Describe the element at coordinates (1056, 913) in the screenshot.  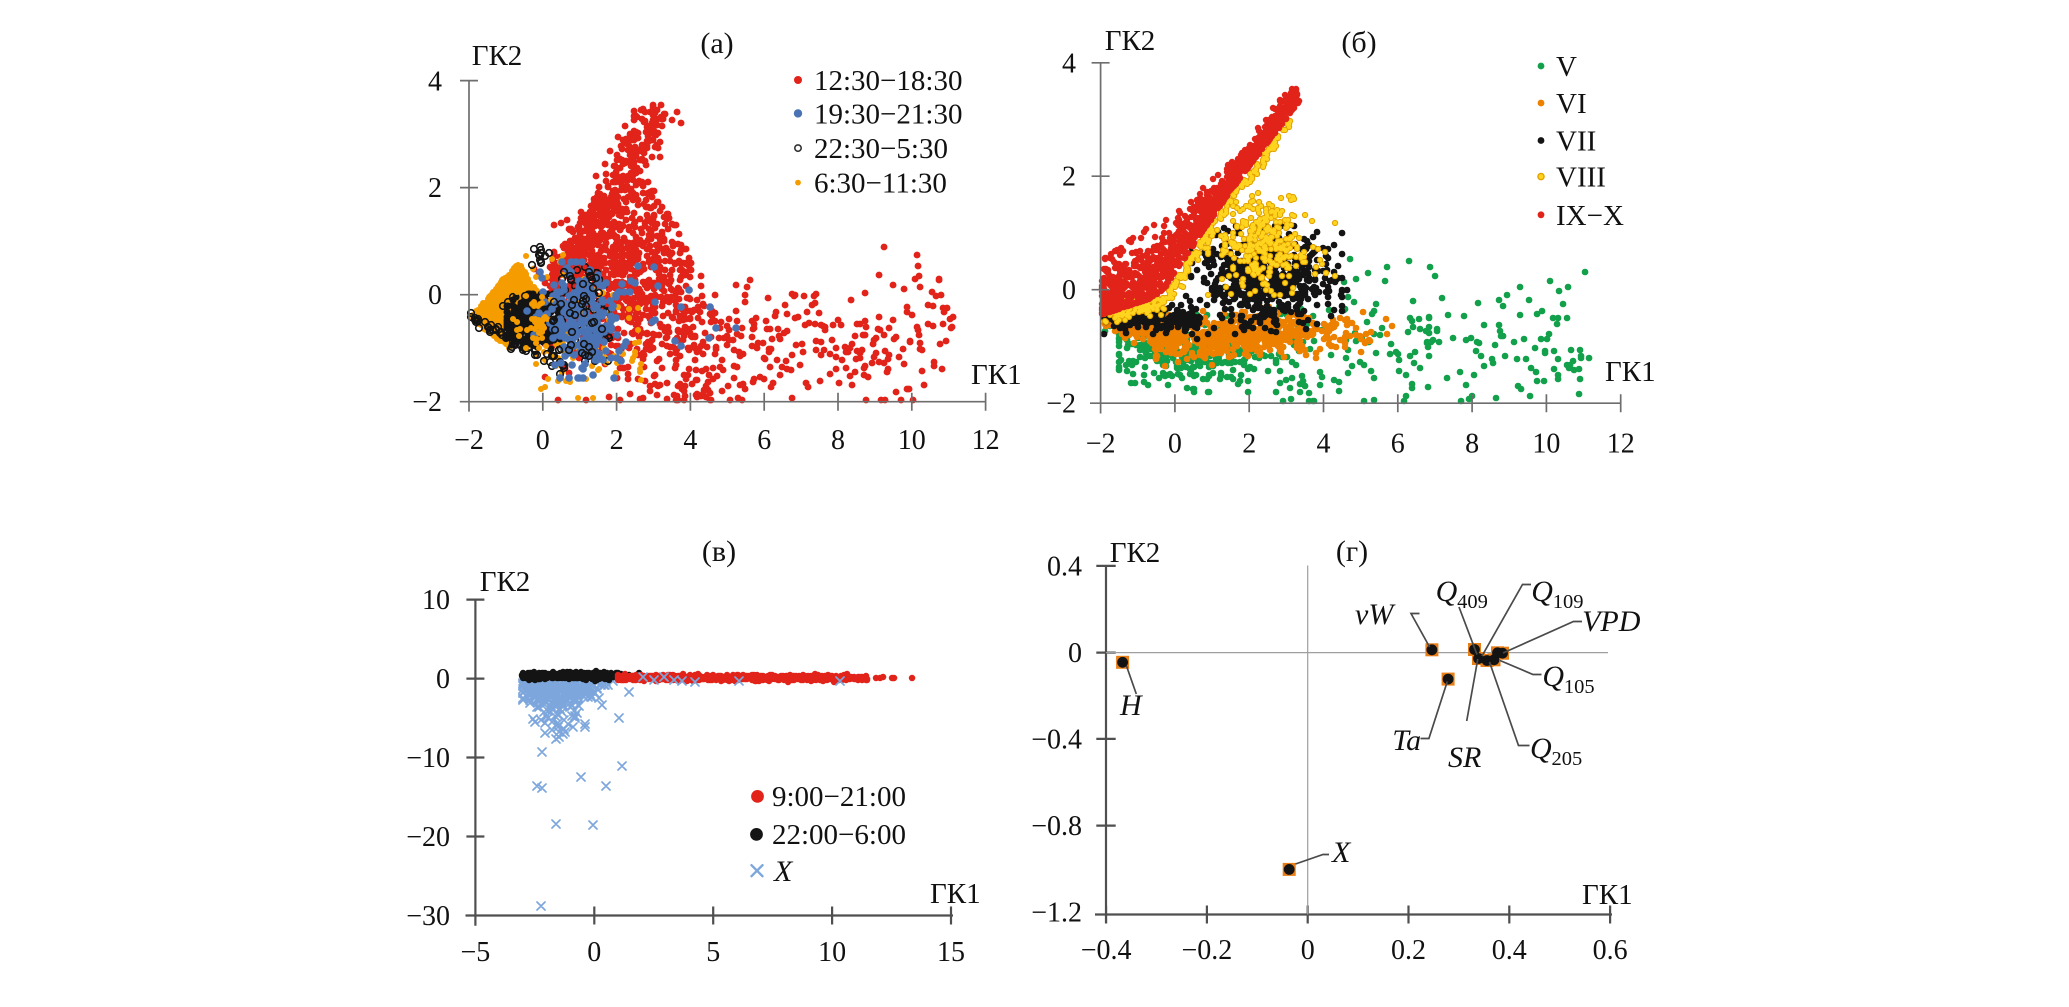
I see `svg-text: −1.2` at that location.